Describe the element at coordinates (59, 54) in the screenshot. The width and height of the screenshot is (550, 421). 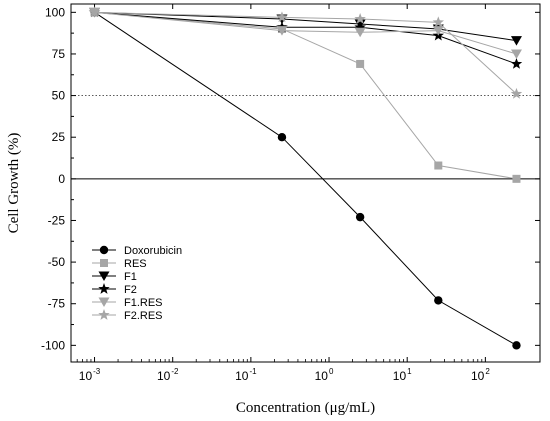
I see `y-tick-label: 75` at that location.